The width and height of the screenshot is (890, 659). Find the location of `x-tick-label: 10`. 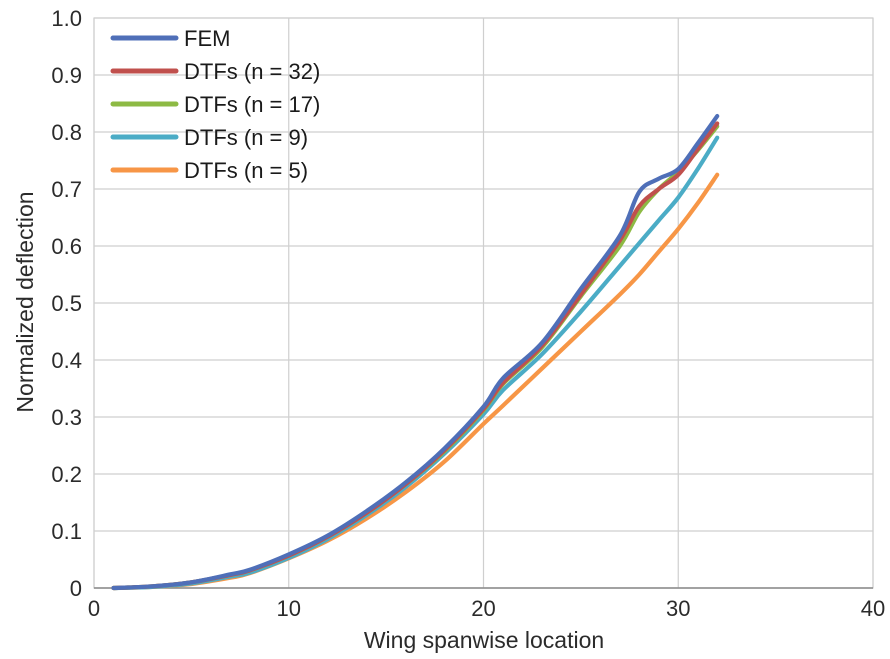

x-tick-label: 10 is located at coordinates (289, 608).